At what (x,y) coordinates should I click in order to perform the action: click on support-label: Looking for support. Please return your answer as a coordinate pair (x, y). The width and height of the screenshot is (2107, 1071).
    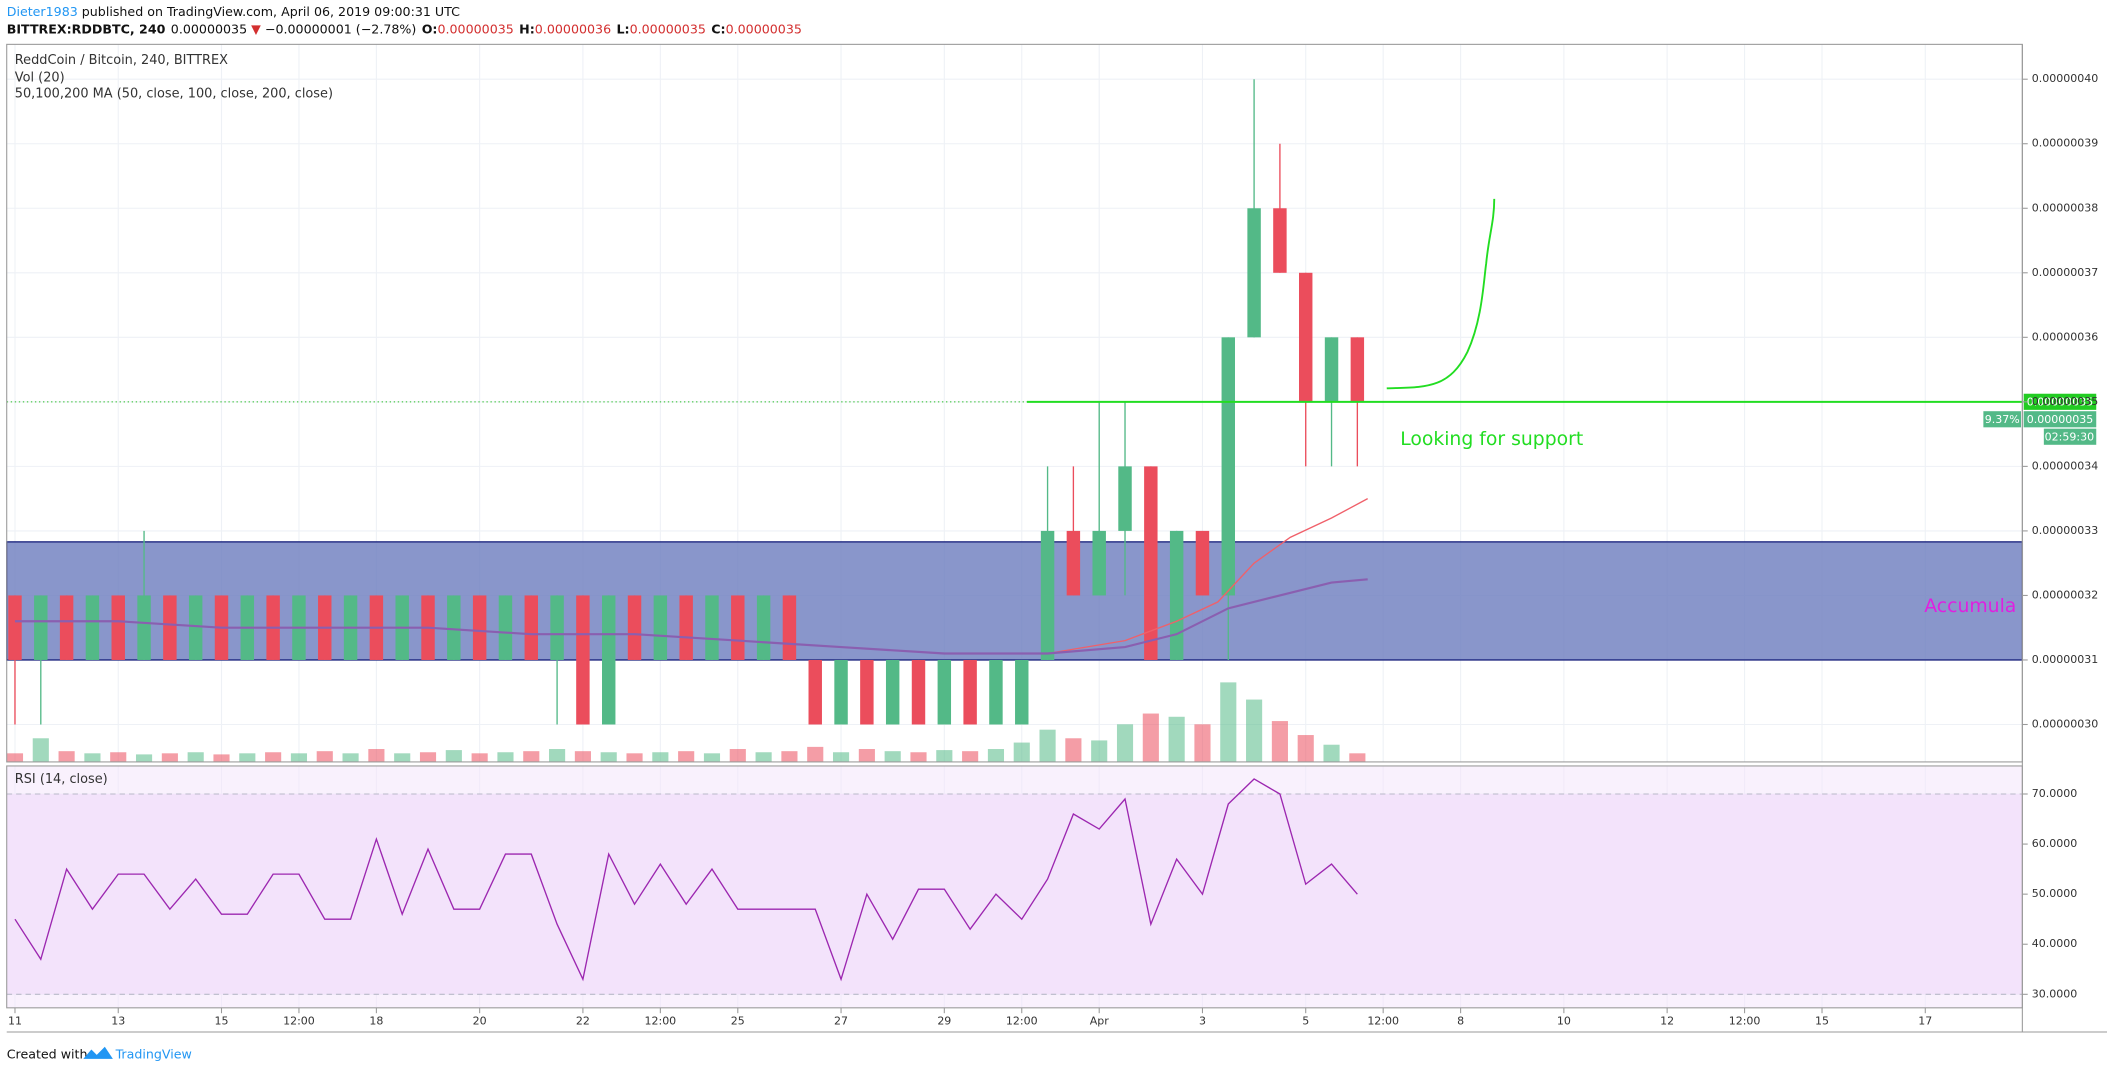
    Looking at the image, I should click on (1491, 439).